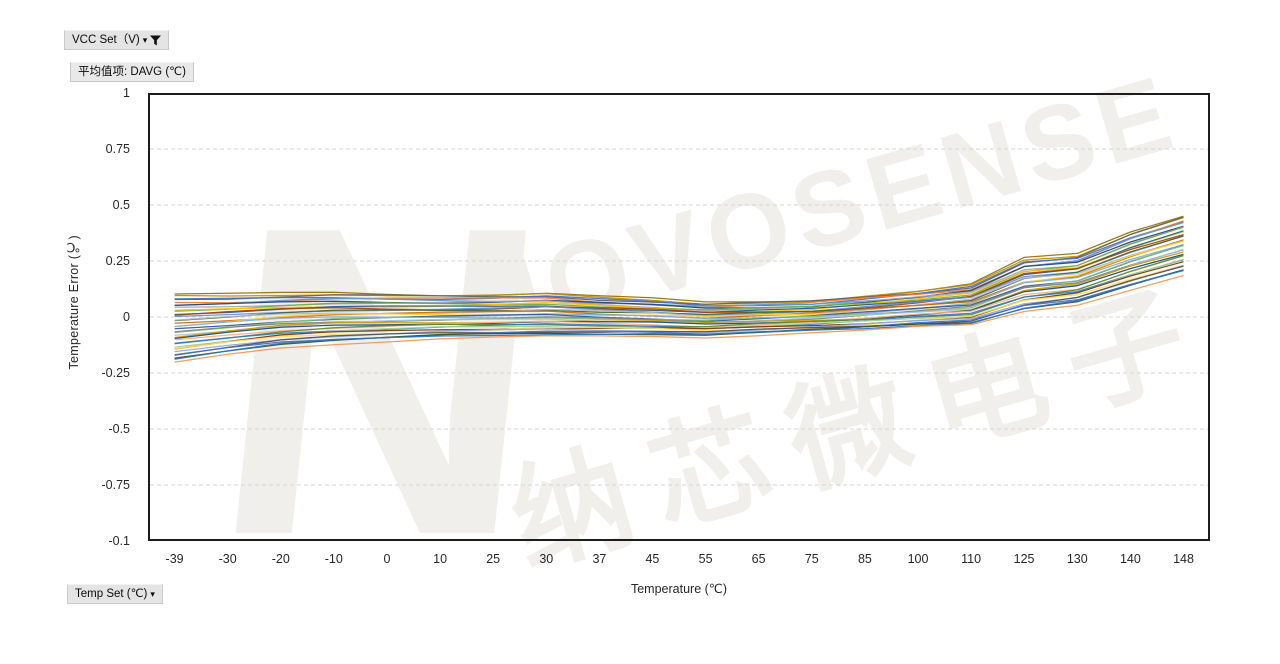  What do you see at coordinates (280, 559) in the screenshot?
I see `x-tick-label: -20` at bounding box center [280, 559].